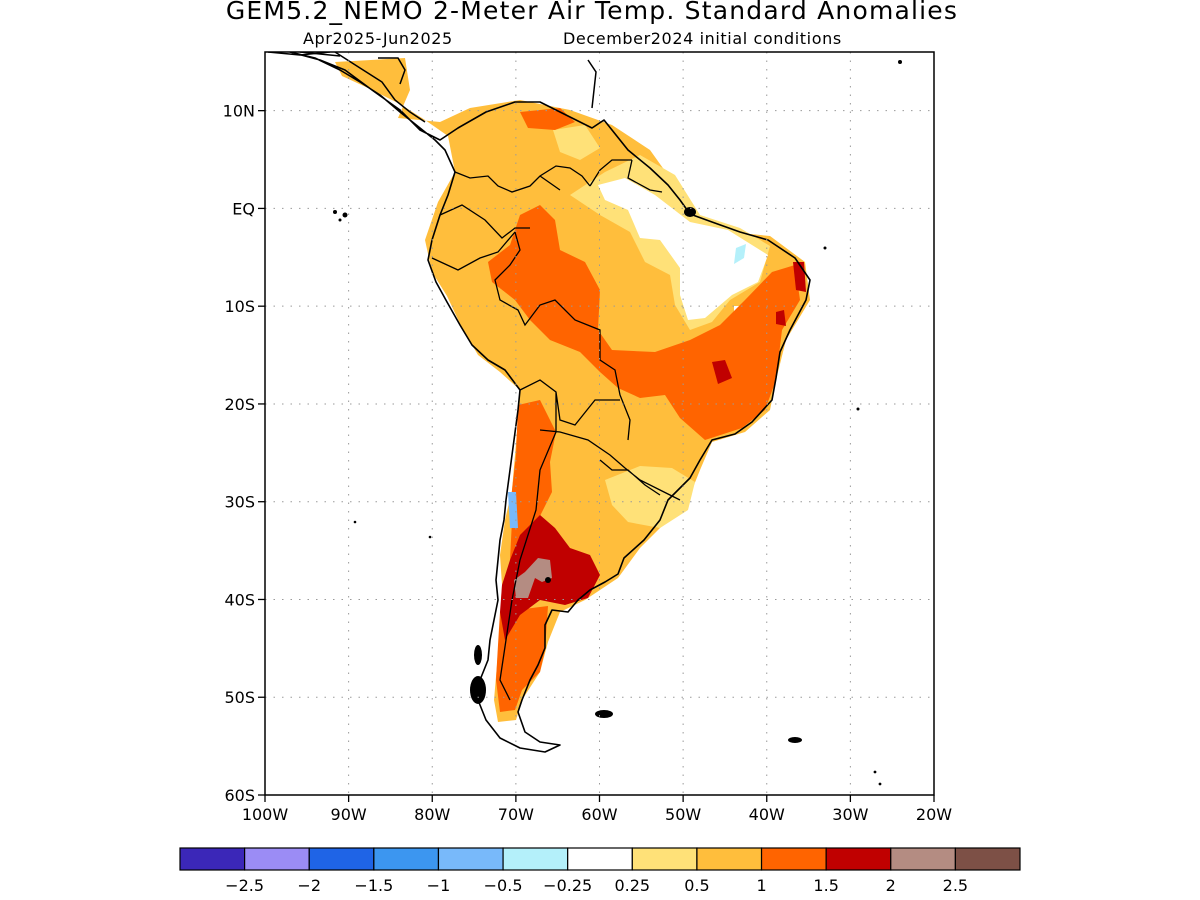  I want to click on lat-tick-label: 50S, so click(239, 697).